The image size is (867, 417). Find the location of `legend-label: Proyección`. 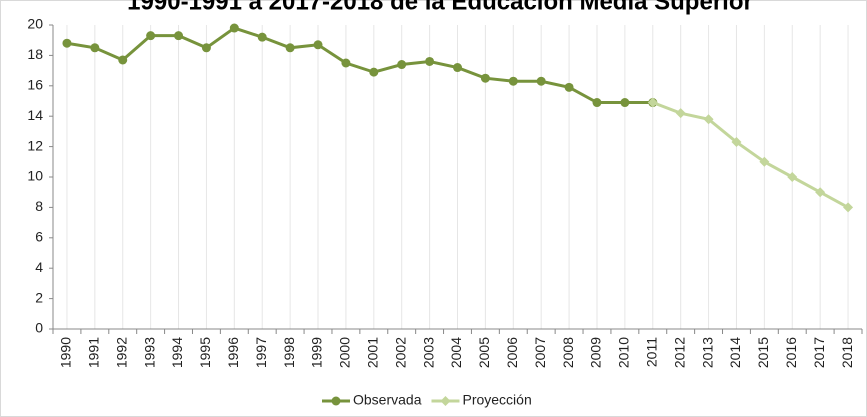

legend-label: Proyección is located at coordinates (496, 400).